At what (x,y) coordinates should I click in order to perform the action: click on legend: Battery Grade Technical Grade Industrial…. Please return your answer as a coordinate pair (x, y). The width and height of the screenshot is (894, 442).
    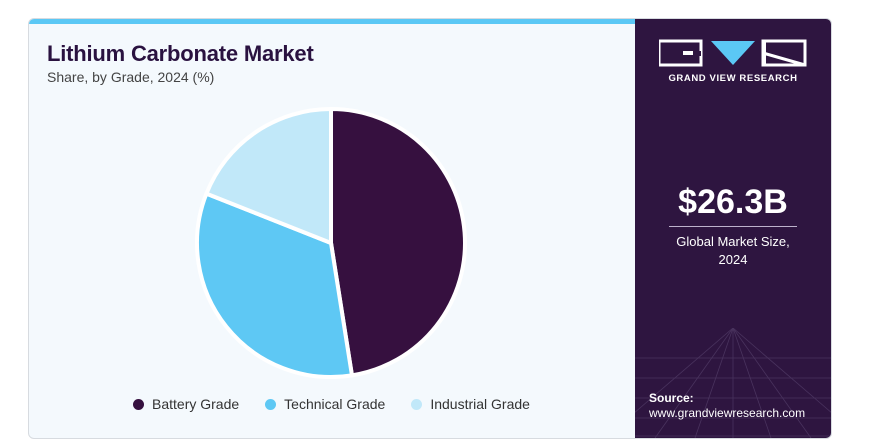
    Looking at the image, I should click on (344, 404).